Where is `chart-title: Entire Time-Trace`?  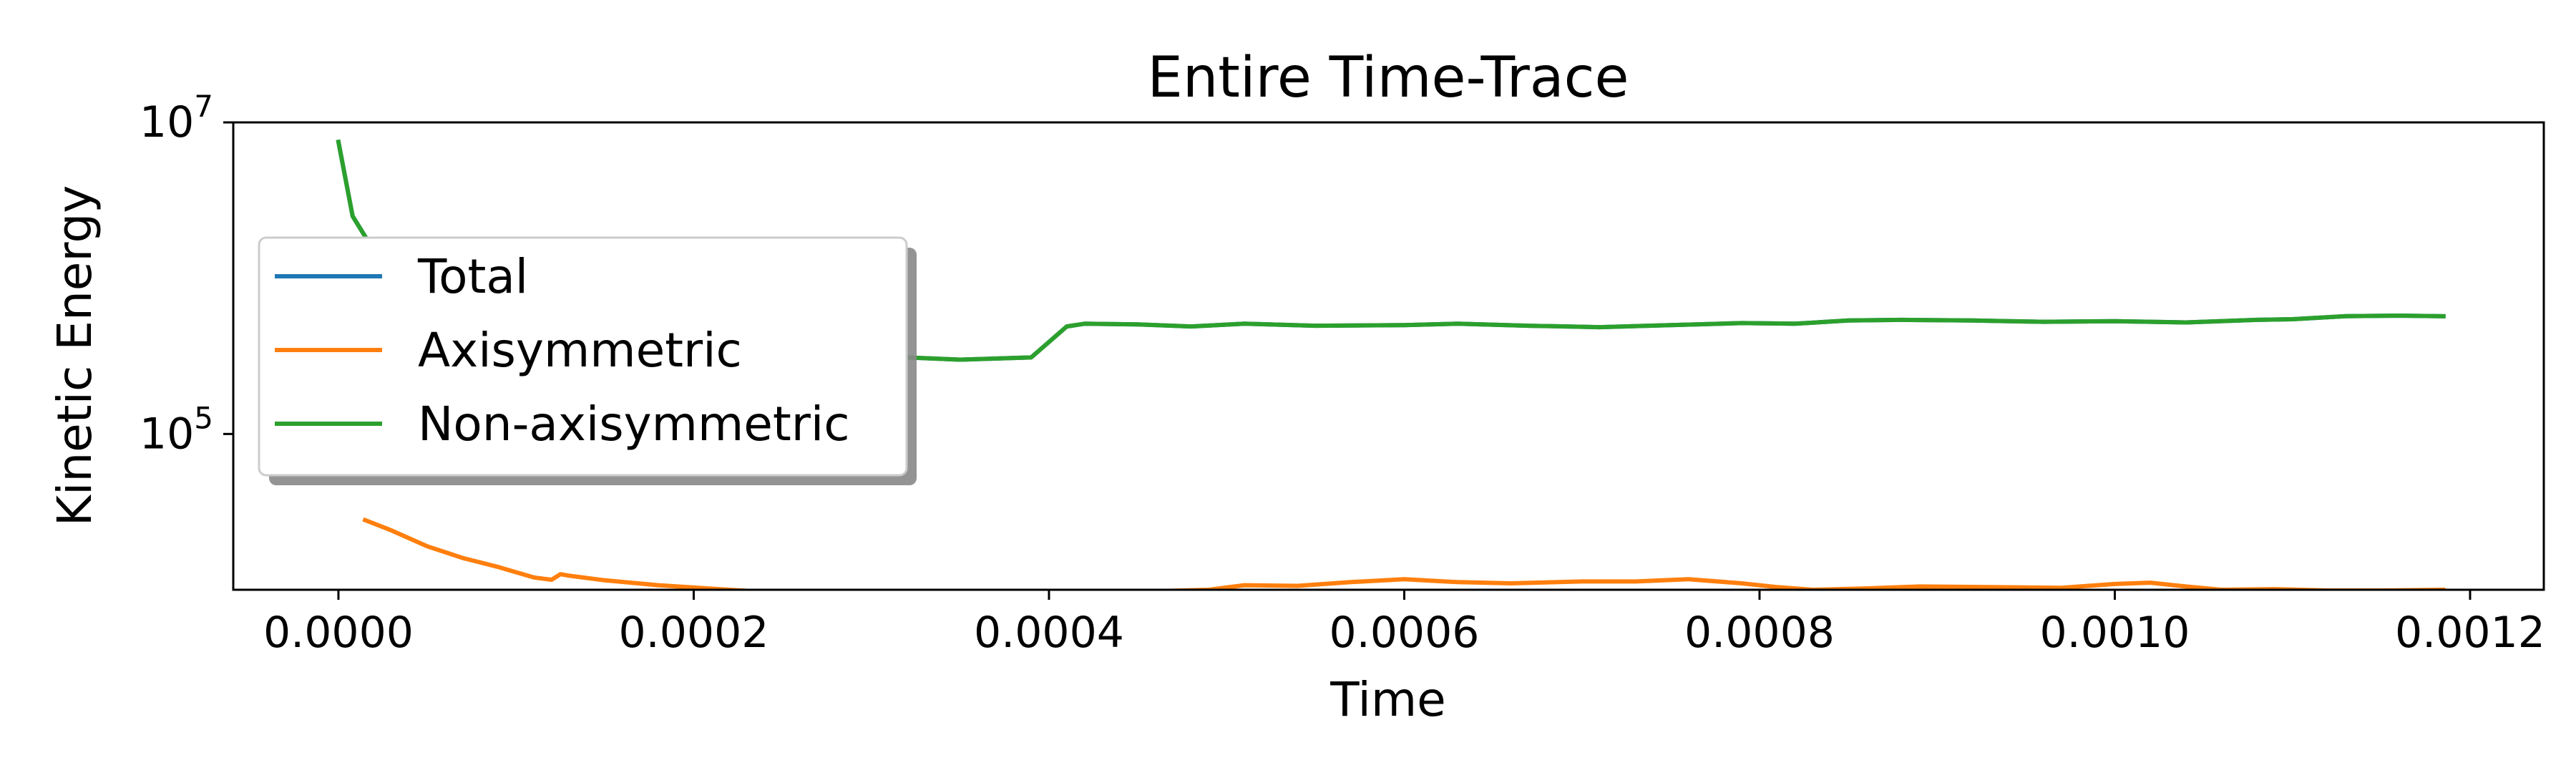
chart-title: Entire Time-Trace is located at coordinates (1388, 78).